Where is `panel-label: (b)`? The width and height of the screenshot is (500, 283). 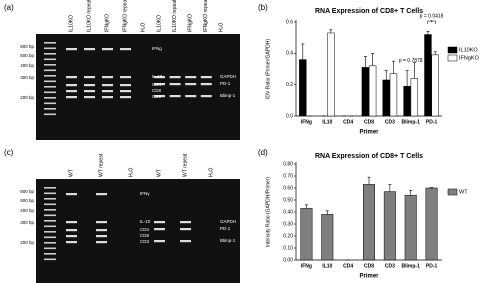 panel-label: (b) is located at coordinates (263, 7).